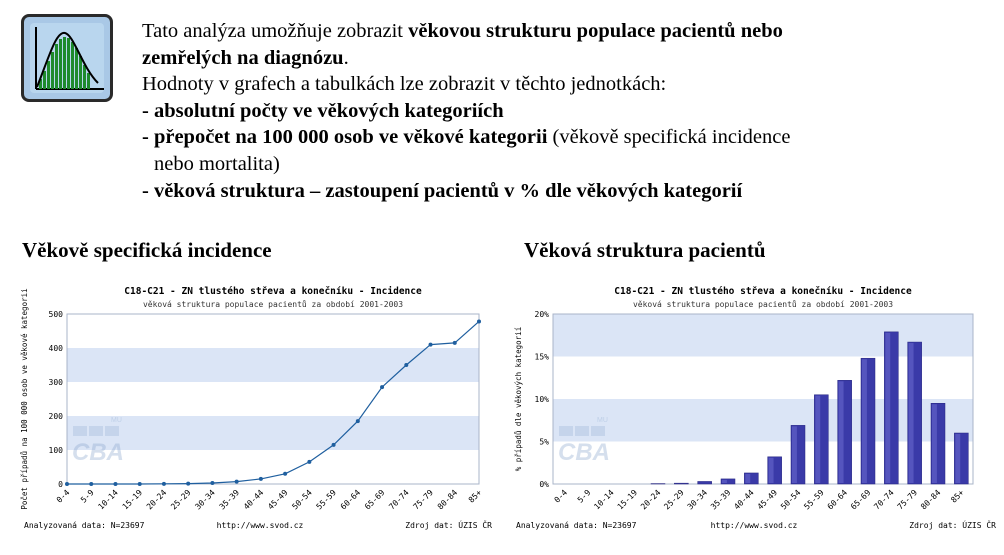 The width and height of the screenshot is (1004, 555). I want to click on x-tick-label: 70-74, so click(884, 500).